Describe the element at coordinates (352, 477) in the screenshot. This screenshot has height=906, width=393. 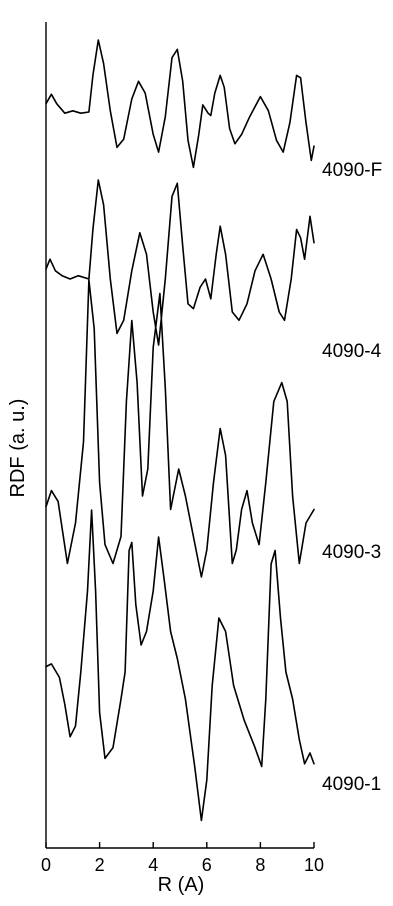
I see `series-labels: 4090-F 4090-4 4090-3 4090-1` at that location.